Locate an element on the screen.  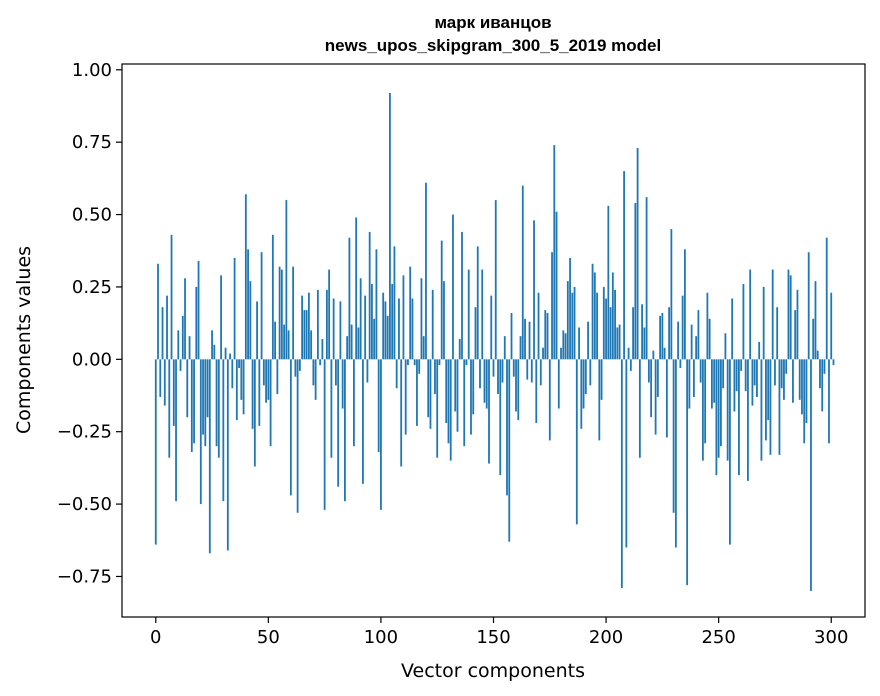
y-tick-label: −0.25 is located at coordinates (84, 432).